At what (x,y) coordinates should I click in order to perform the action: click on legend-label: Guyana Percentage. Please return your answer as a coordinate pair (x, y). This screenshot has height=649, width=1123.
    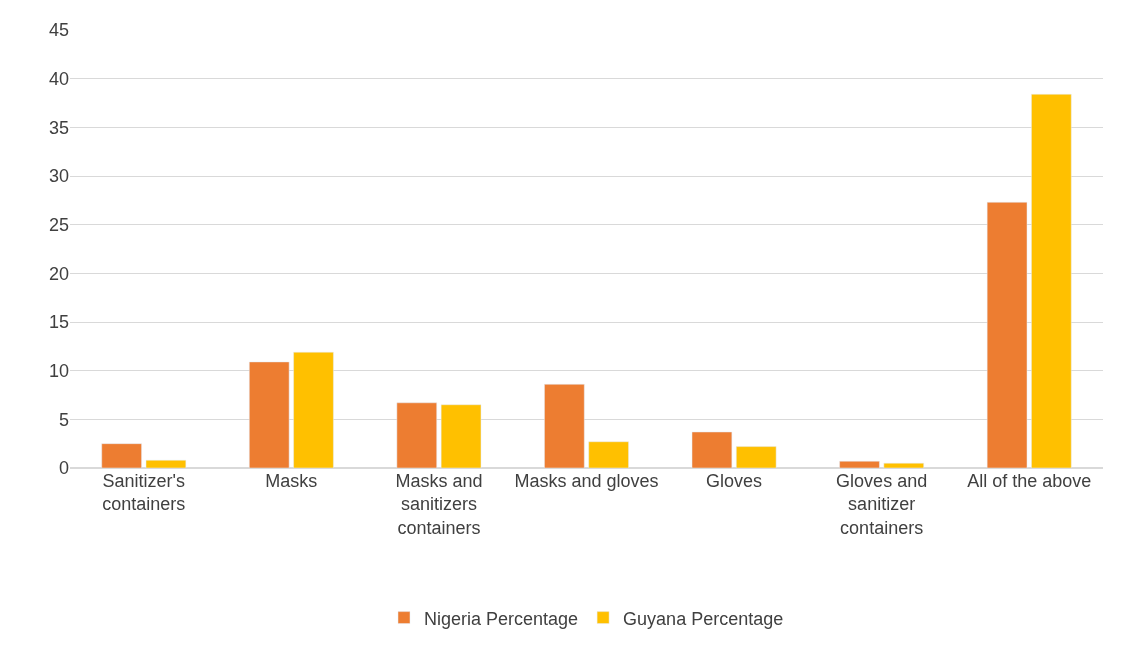
    Looking at the image, I should click on (703, 618).